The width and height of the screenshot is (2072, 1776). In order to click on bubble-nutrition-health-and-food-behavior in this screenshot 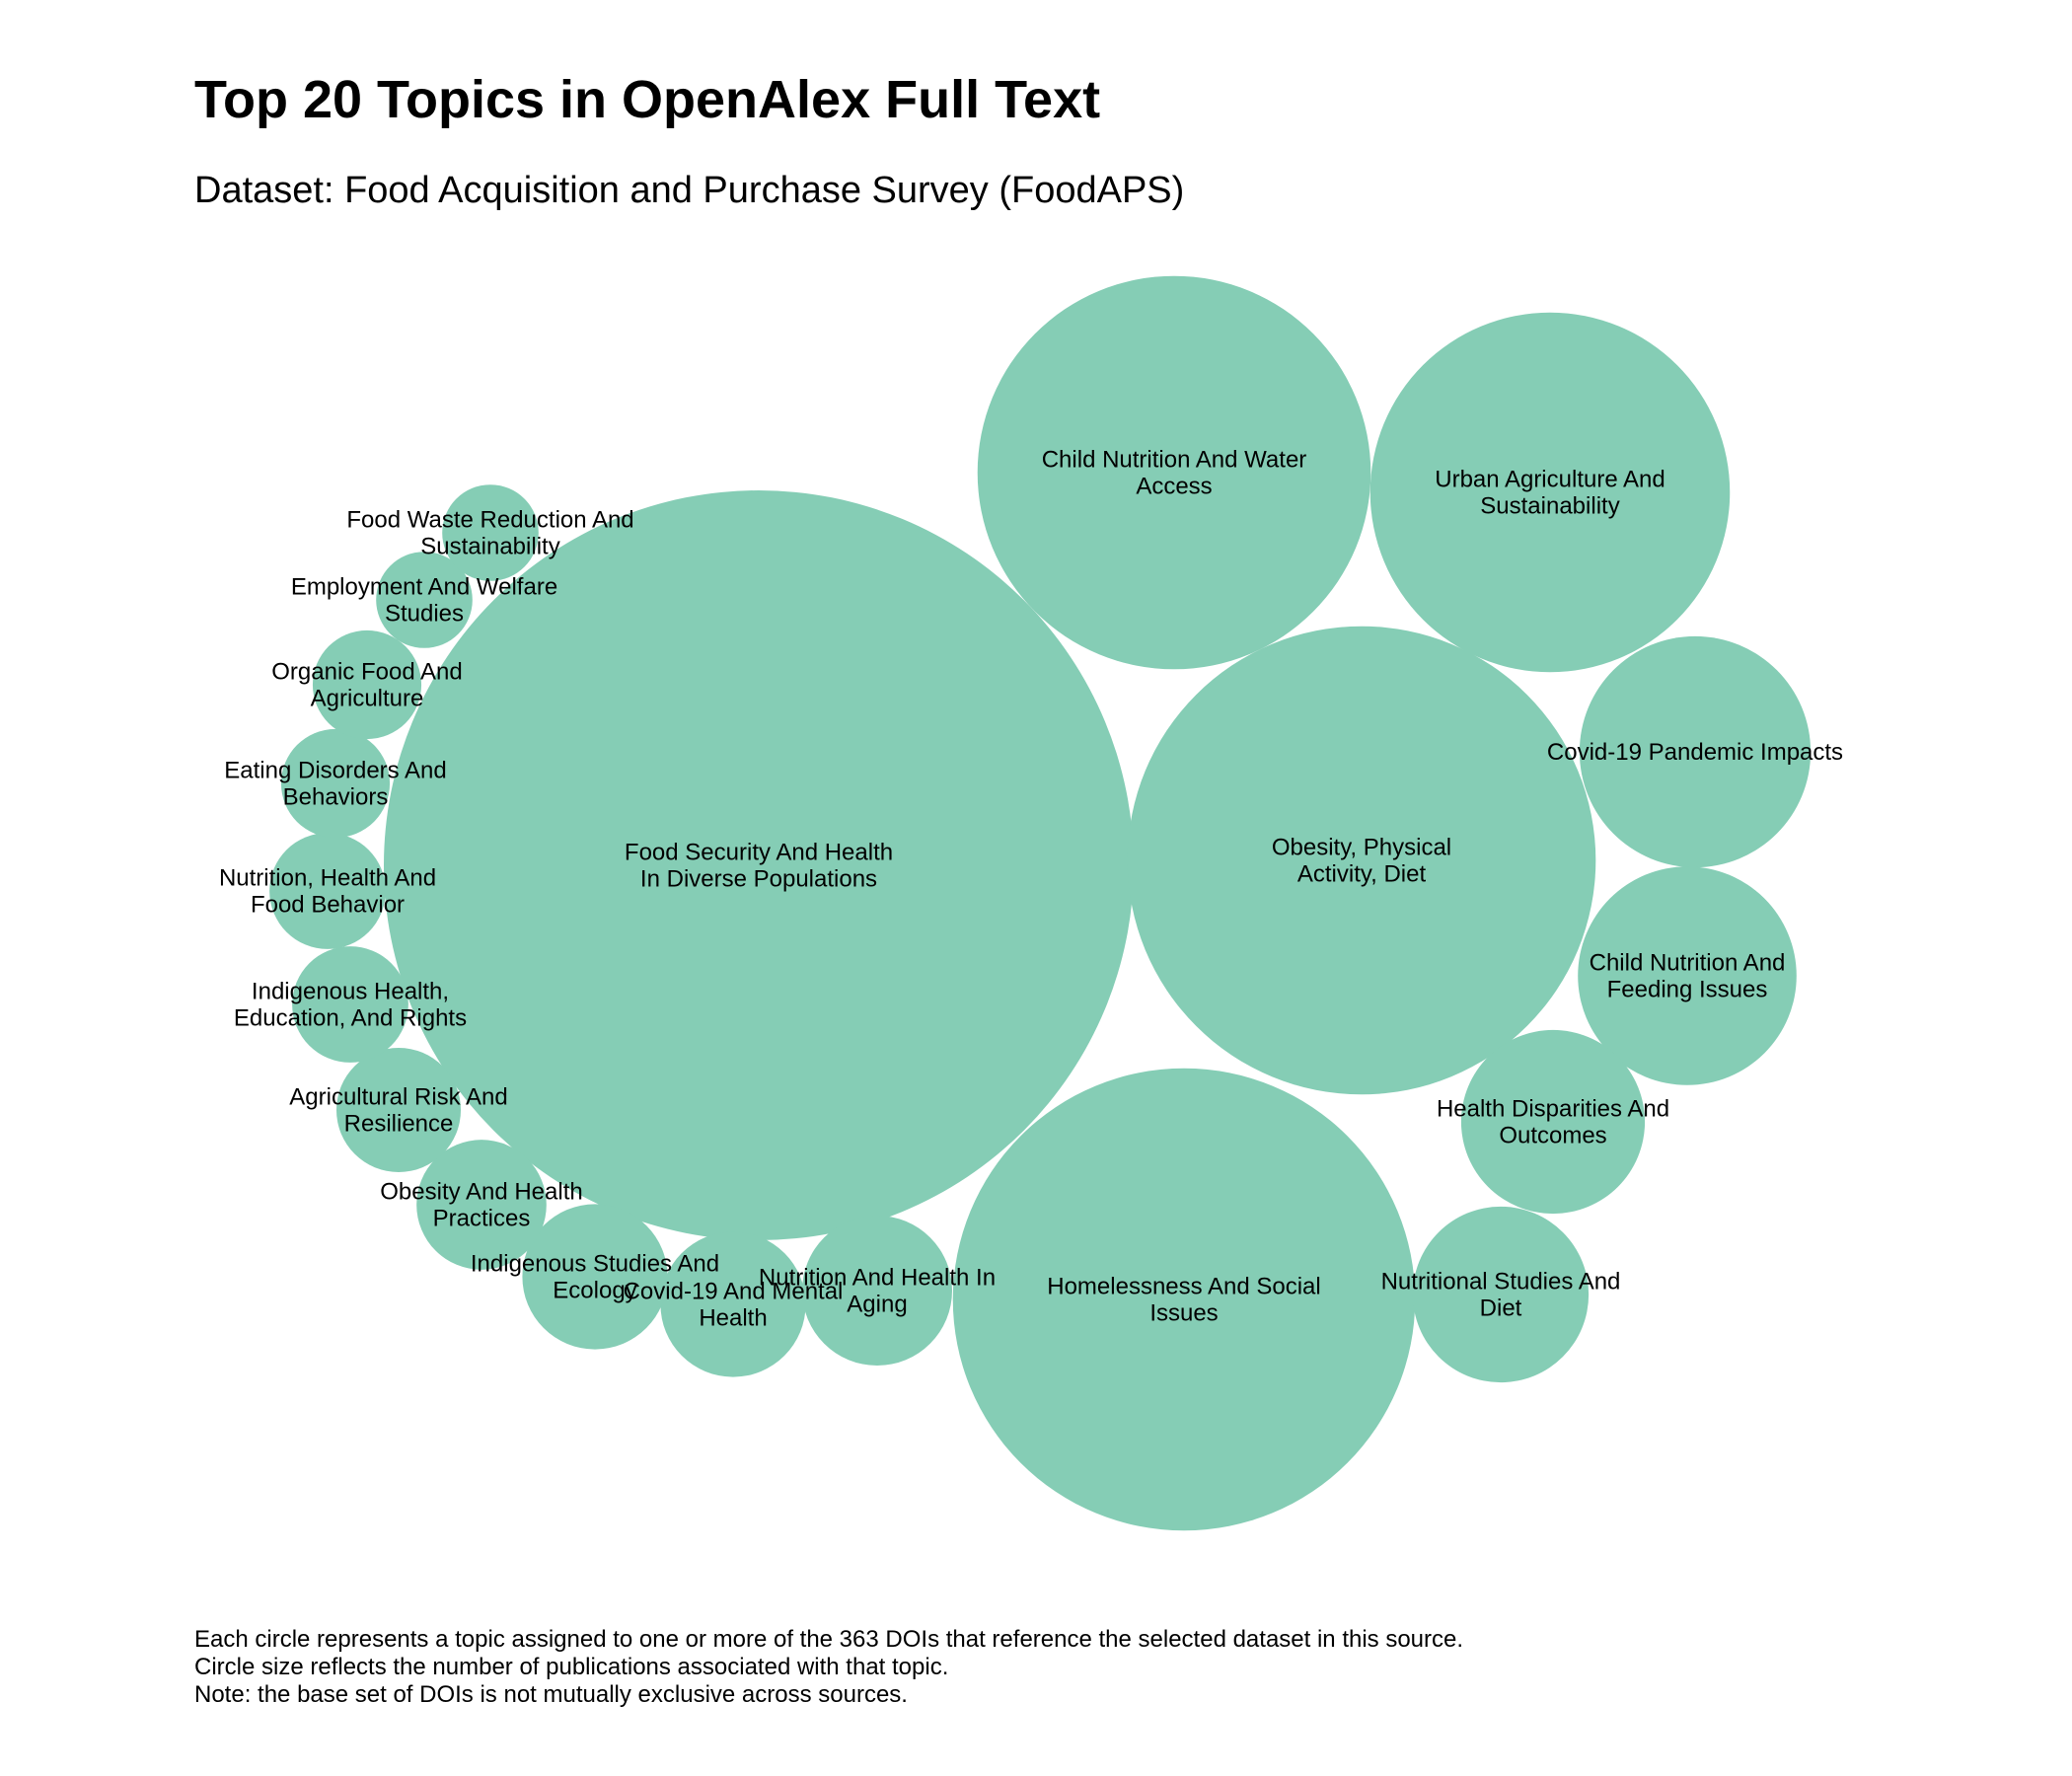, I will do `click(327, 891)`.